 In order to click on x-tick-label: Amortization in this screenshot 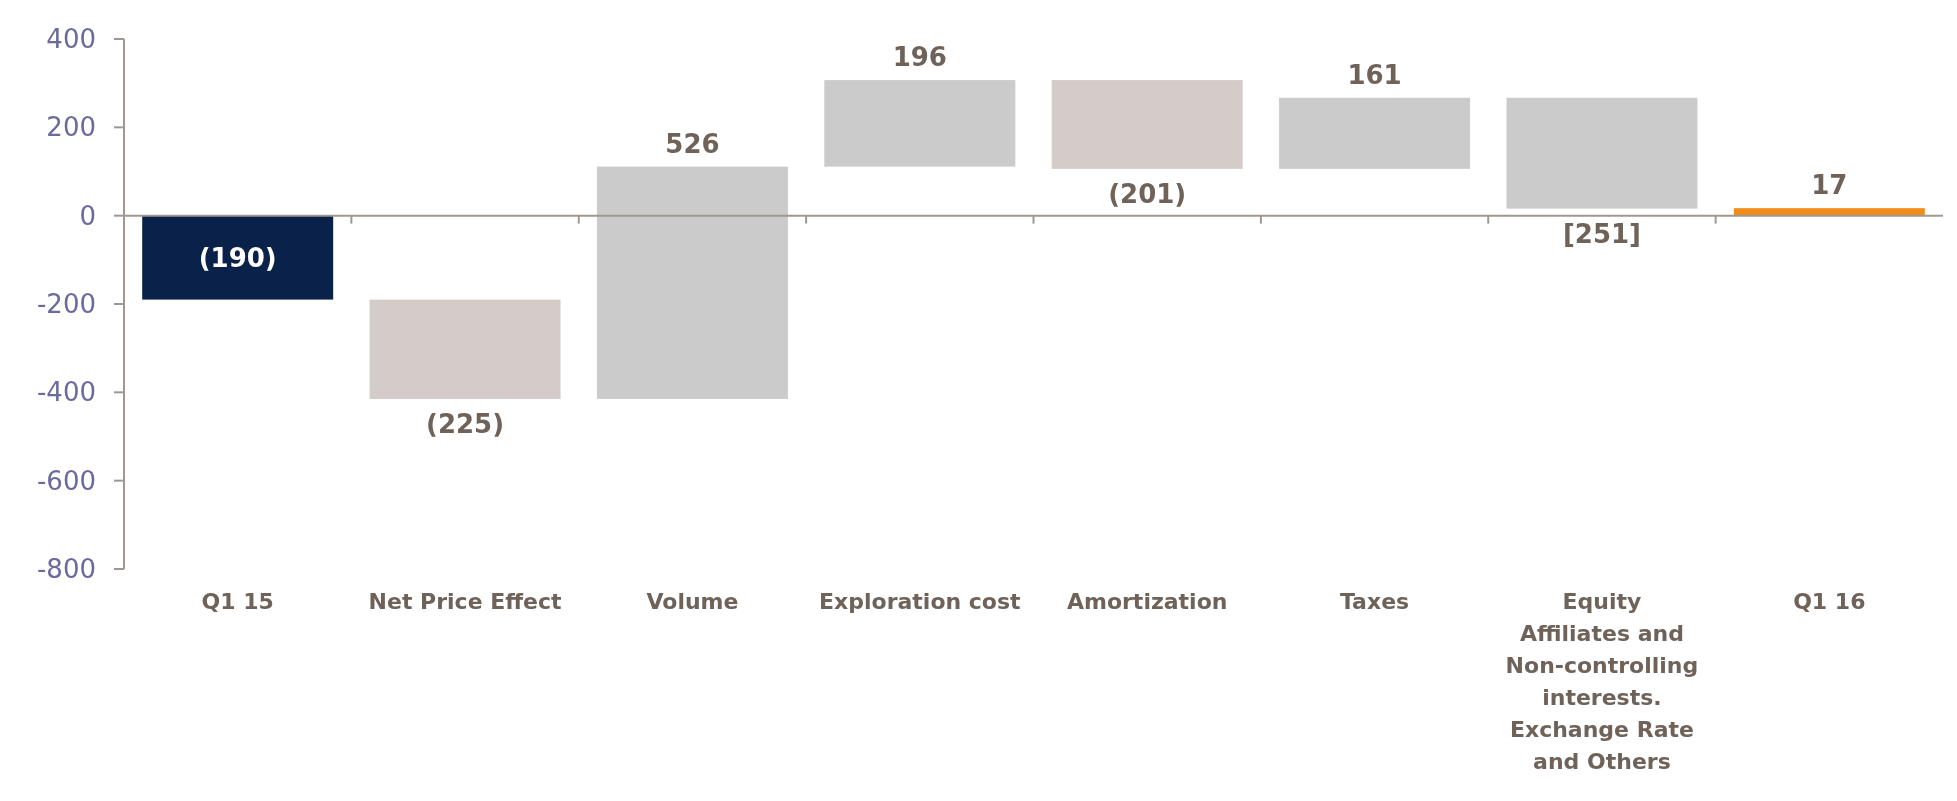, I will do `click(1147, 601)`.